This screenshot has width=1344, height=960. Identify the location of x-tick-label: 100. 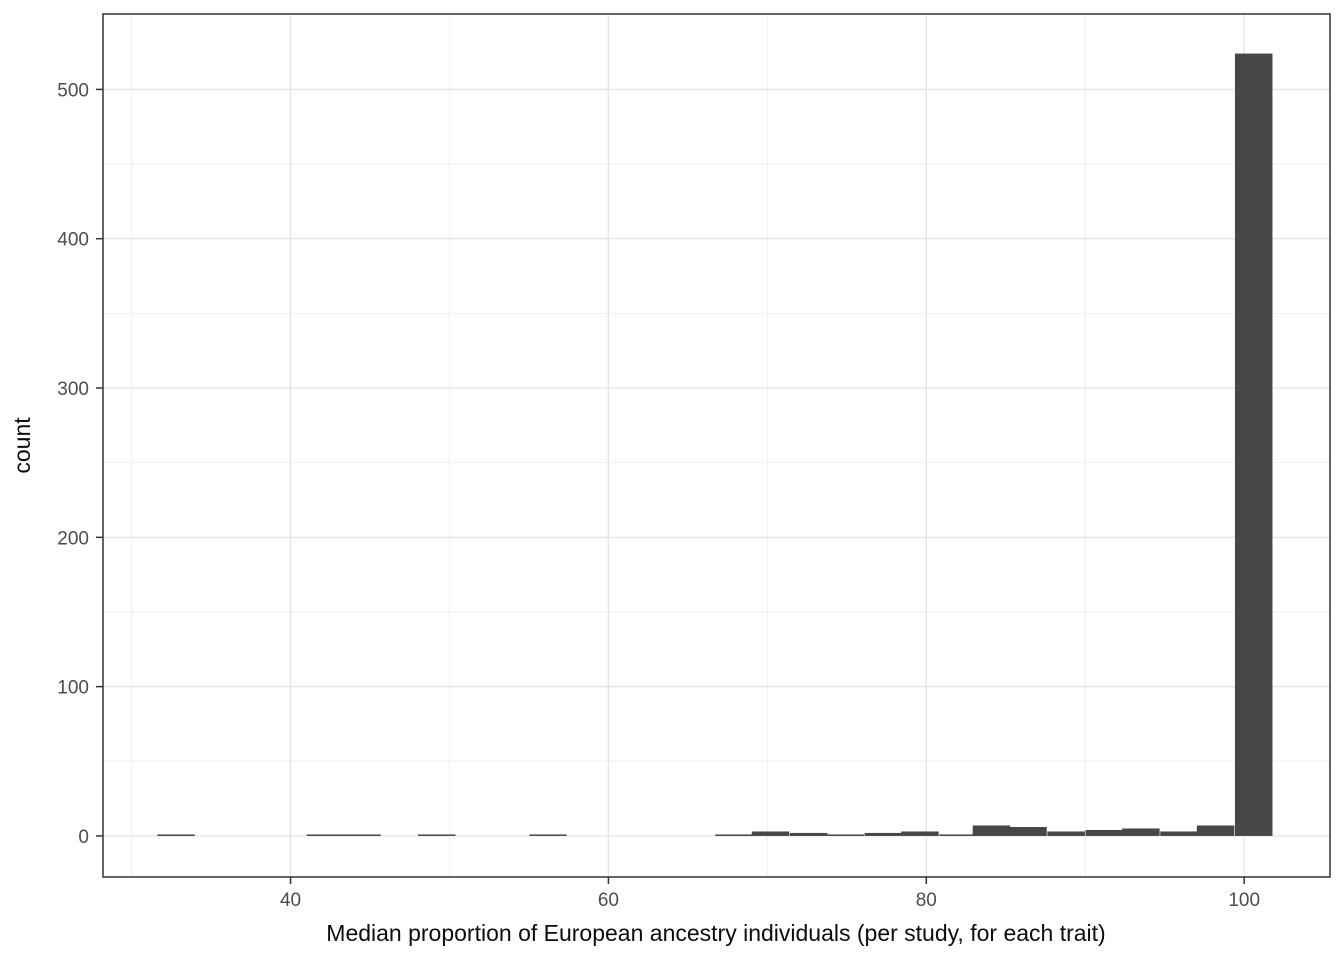
(1244, 900).